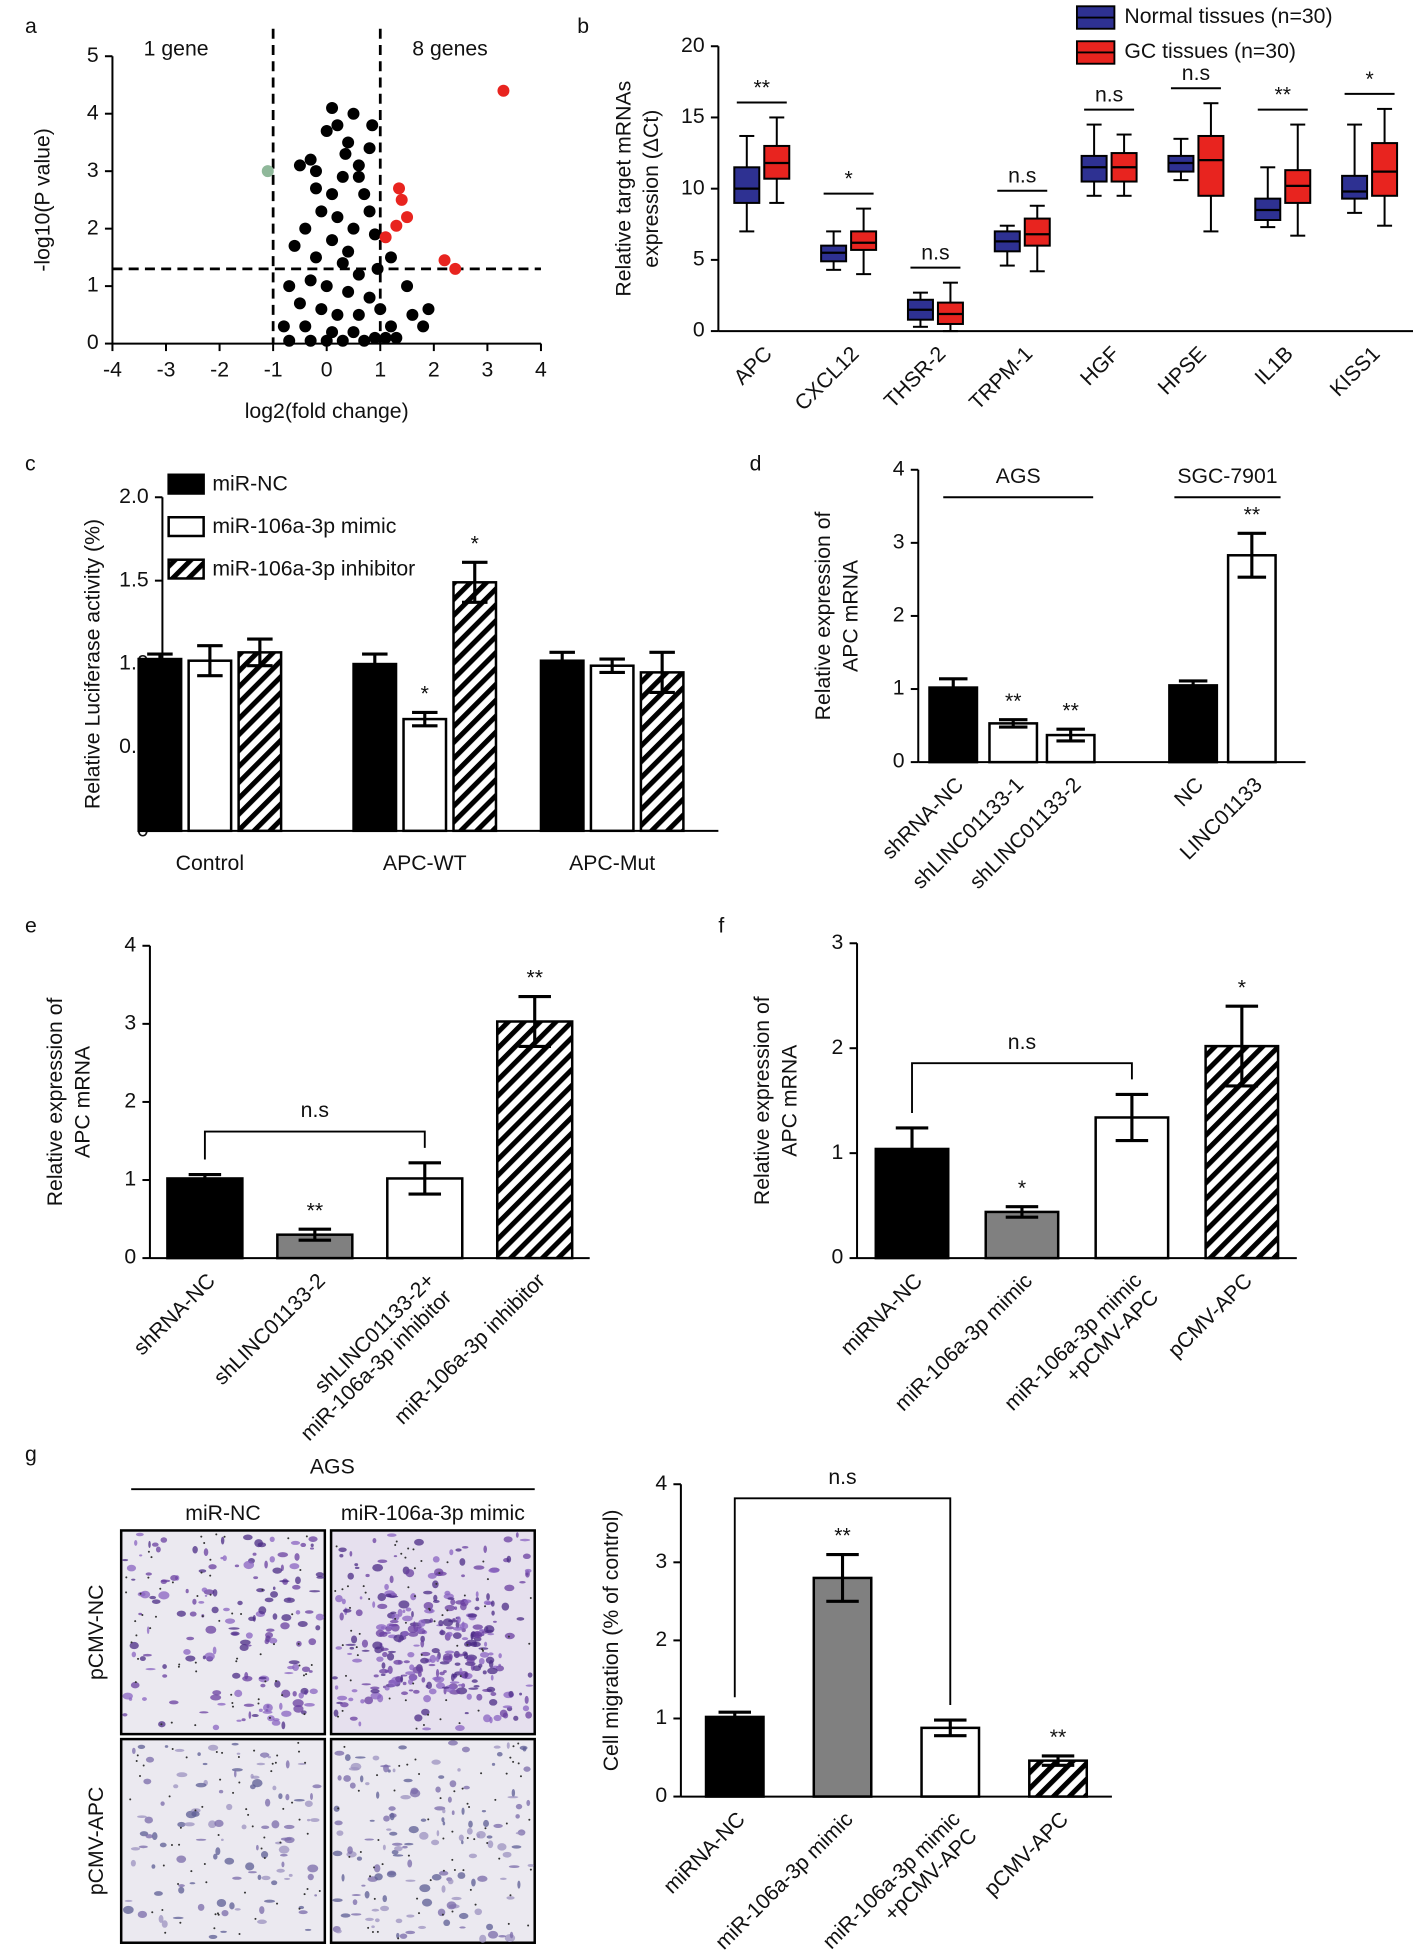  What do you see at coordinates (186, 484) in the screenshot?
I see `legend-swatch` at bounding box center [186, 484].